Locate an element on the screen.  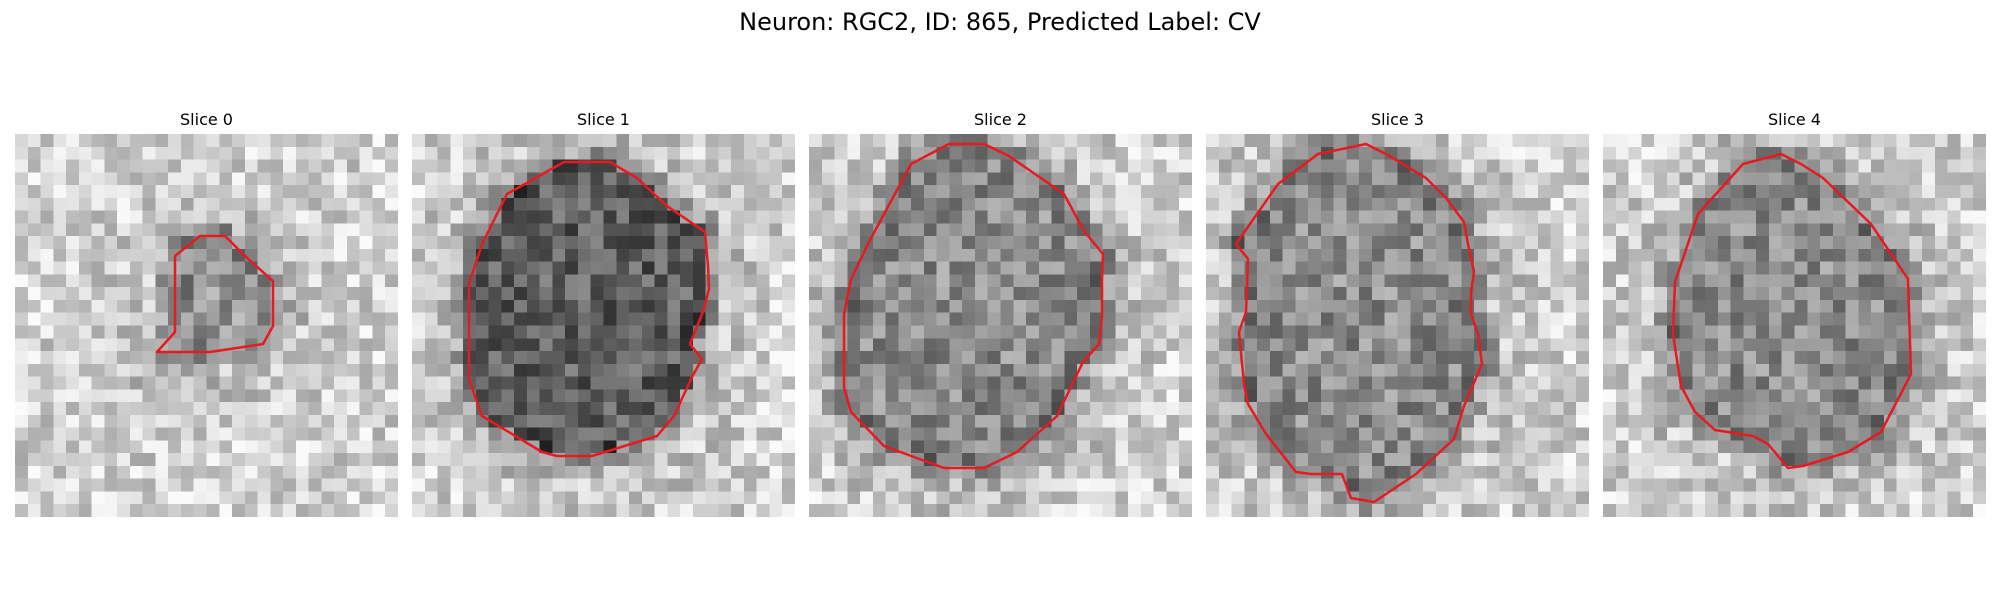
slice-title: Slice 1 is located at coordinates (603, 119).